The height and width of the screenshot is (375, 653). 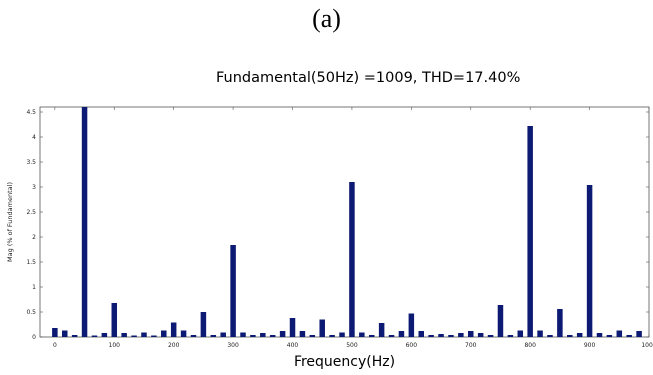 I want to click on x-tick-label: 200, so click(x=174, y=345).